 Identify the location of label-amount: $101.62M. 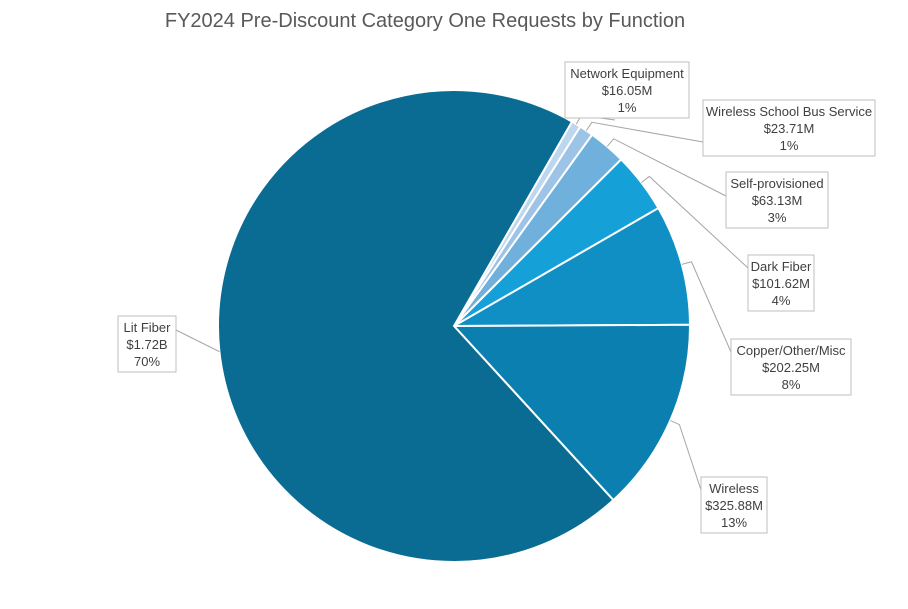
(781, 283).